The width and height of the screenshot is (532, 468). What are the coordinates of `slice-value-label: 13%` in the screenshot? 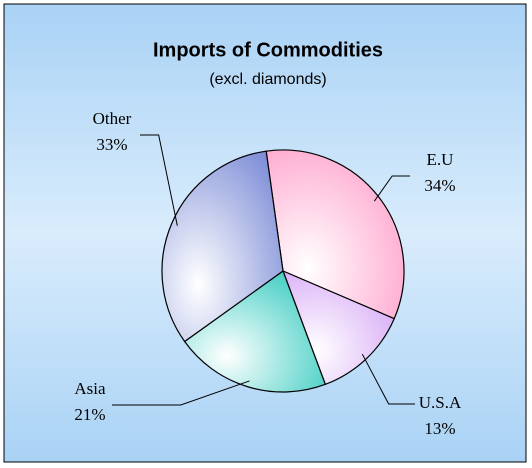 It's located at (439, 428).